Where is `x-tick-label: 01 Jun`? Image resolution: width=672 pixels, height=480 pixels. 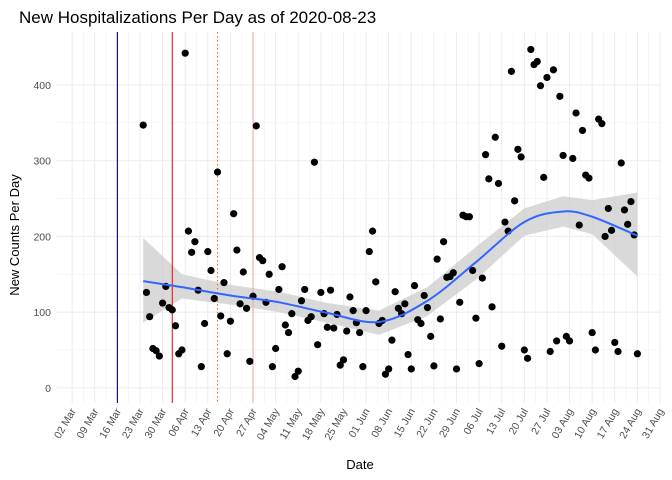
x-tick-label: 01 Jun is located at coordinates (360, 422).